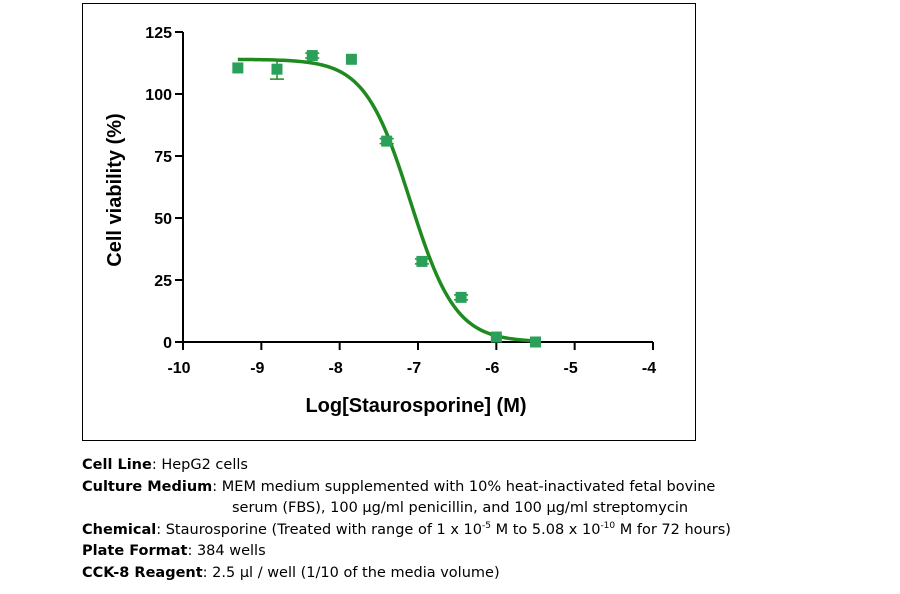 The height and width of the screenshot is (594, 900). What do you see at coordinates (415, 406) in the screenshot?
I see `x-axis-title: Log[Staurosporine] (M)` at bounding box center [415, 406].